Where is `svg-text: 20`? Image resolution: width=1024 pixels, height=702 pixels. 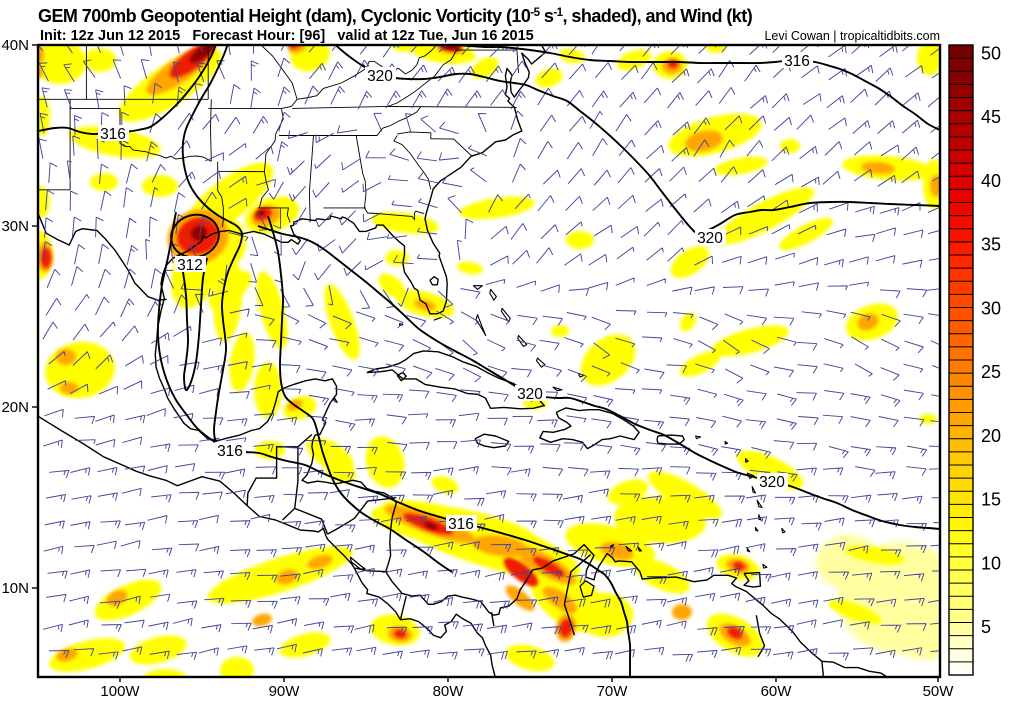
svg-text: 20 is located at coordinates (991, 436).